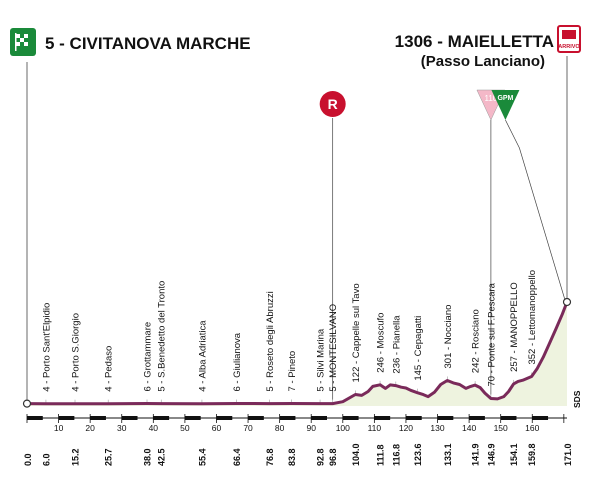 The height and width of the screenshot is (484, 600). I want to click on refreshment-marker-icon, so click(332, 104).